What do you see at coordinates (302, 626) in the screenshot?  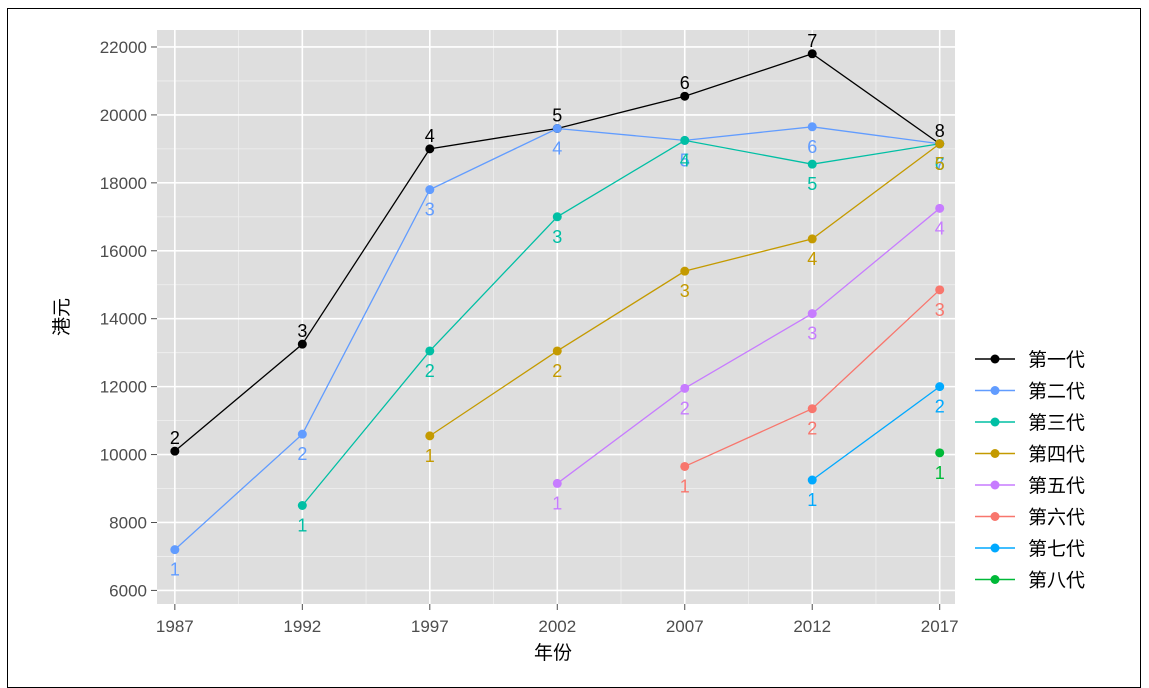 I see `x-tick-label: 1992` at bounding box center [302, 626].